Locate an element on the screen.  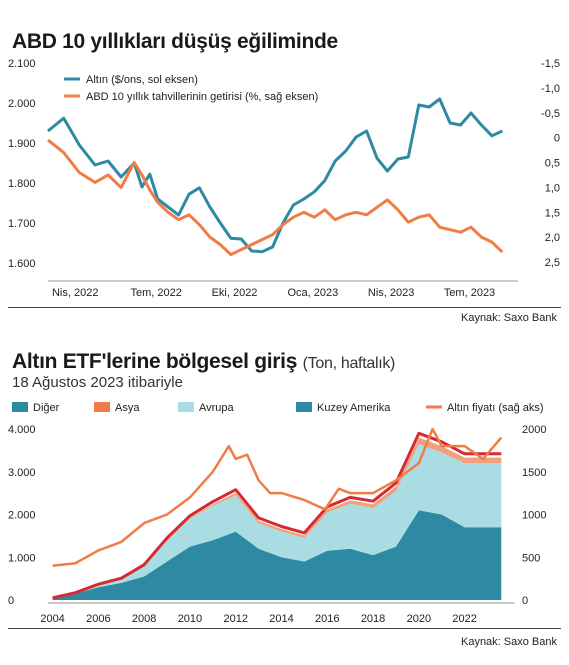
chart1-x-tick: Eki, 2022 is located at coordinates (235, 293).